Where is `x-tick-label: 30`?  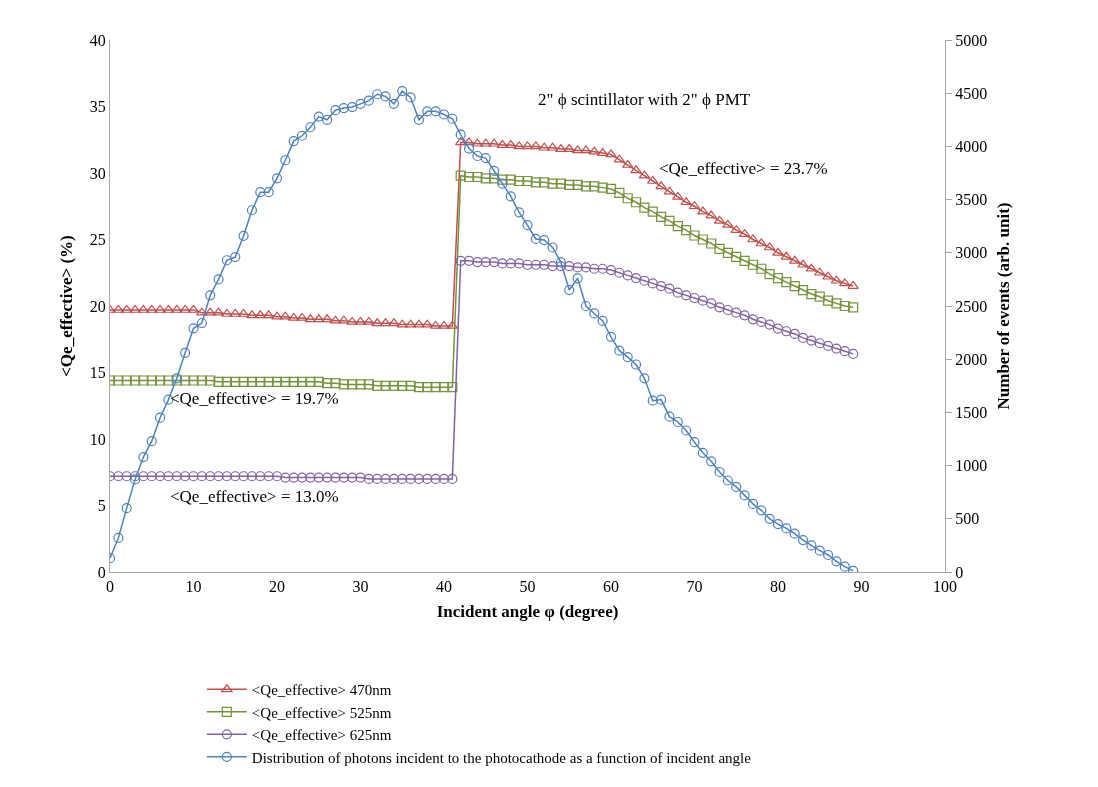
x-tick-label: 30 is located at coordinates (360, 587).